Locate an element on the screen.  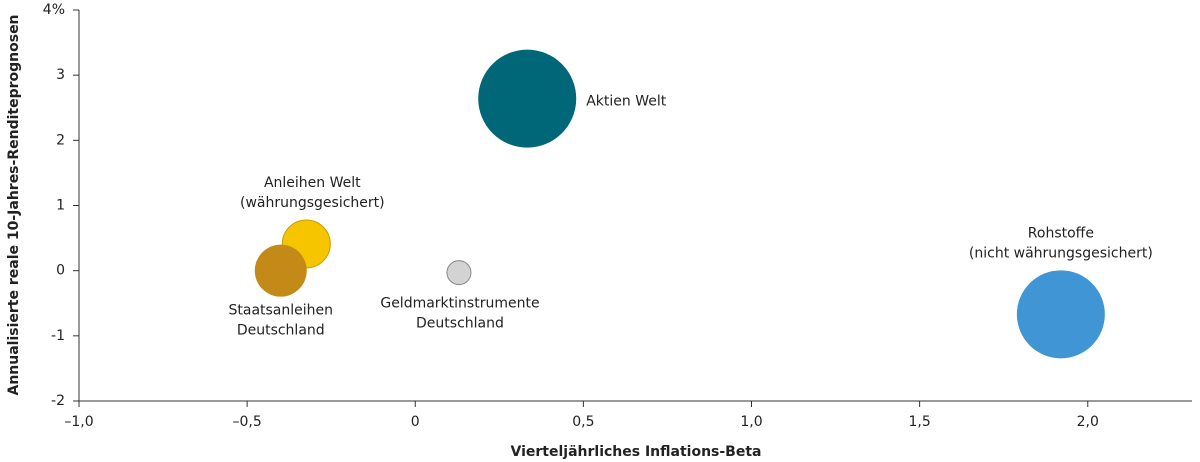
x-tick-label: 1,5 is located at coordinates (920, 422).